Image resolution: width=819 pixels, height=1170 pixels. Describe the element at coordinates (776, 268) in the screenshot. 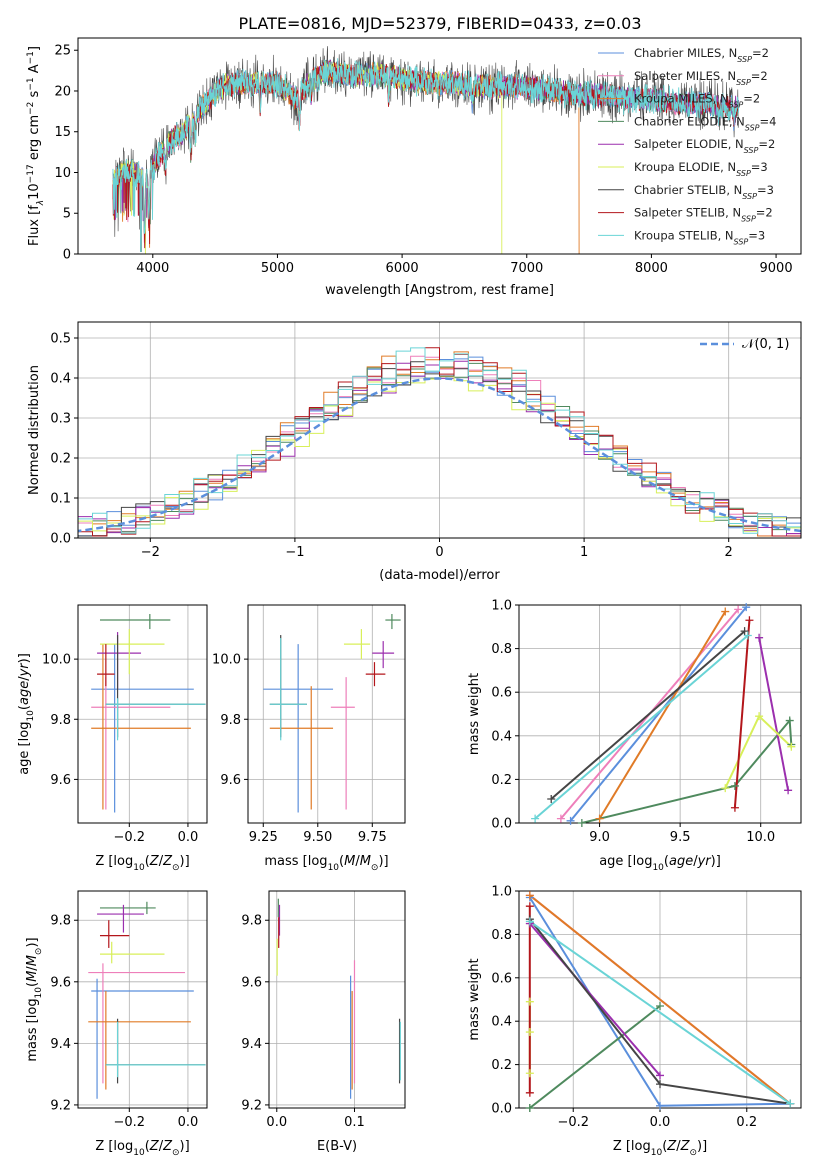

I see `x-tick-label: 9000` at that location.